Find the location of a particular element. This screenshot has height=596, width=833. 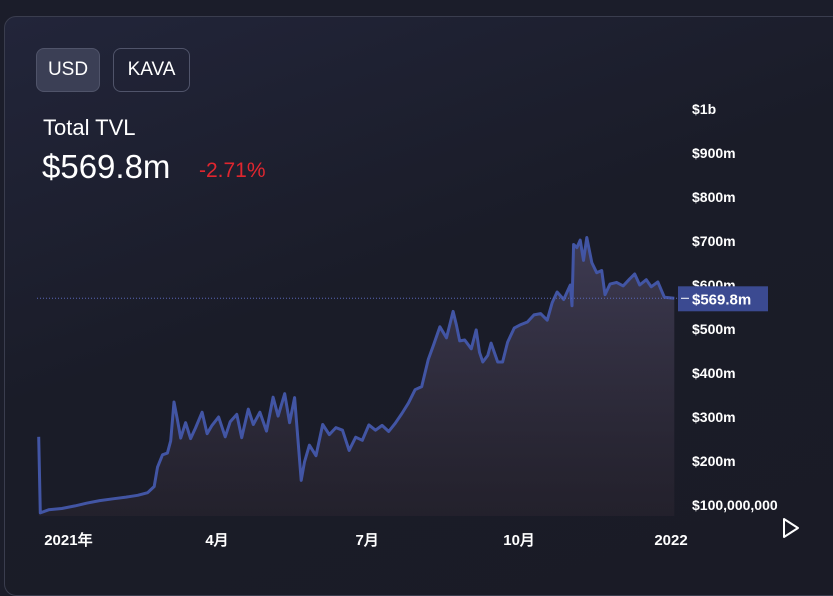

y-tick-label: $900m is located at coordinates (714, 153).